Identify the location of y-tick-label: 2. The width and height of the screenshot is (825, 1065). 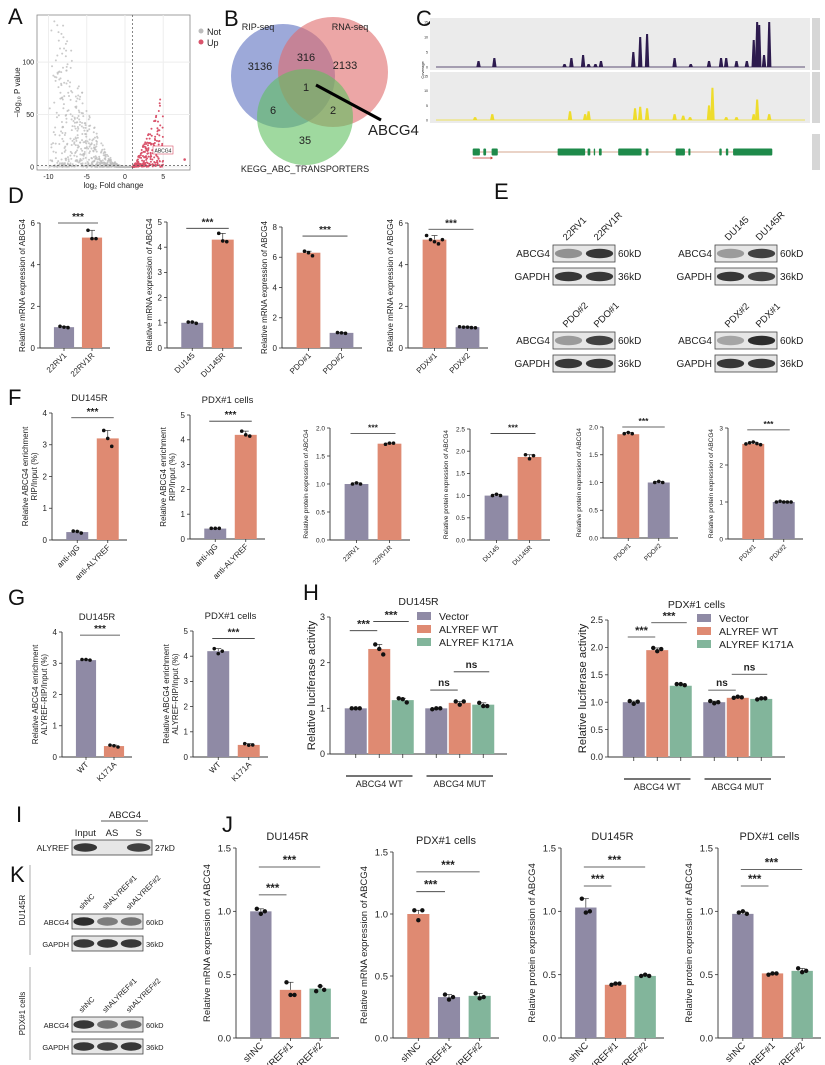
(45, 476).